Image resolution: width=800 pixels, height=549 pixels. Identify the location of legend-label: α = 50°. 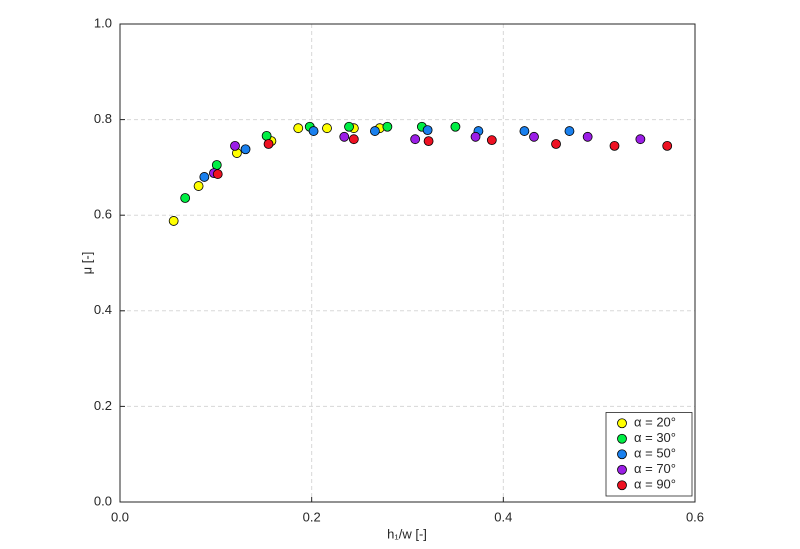
(655, 453).